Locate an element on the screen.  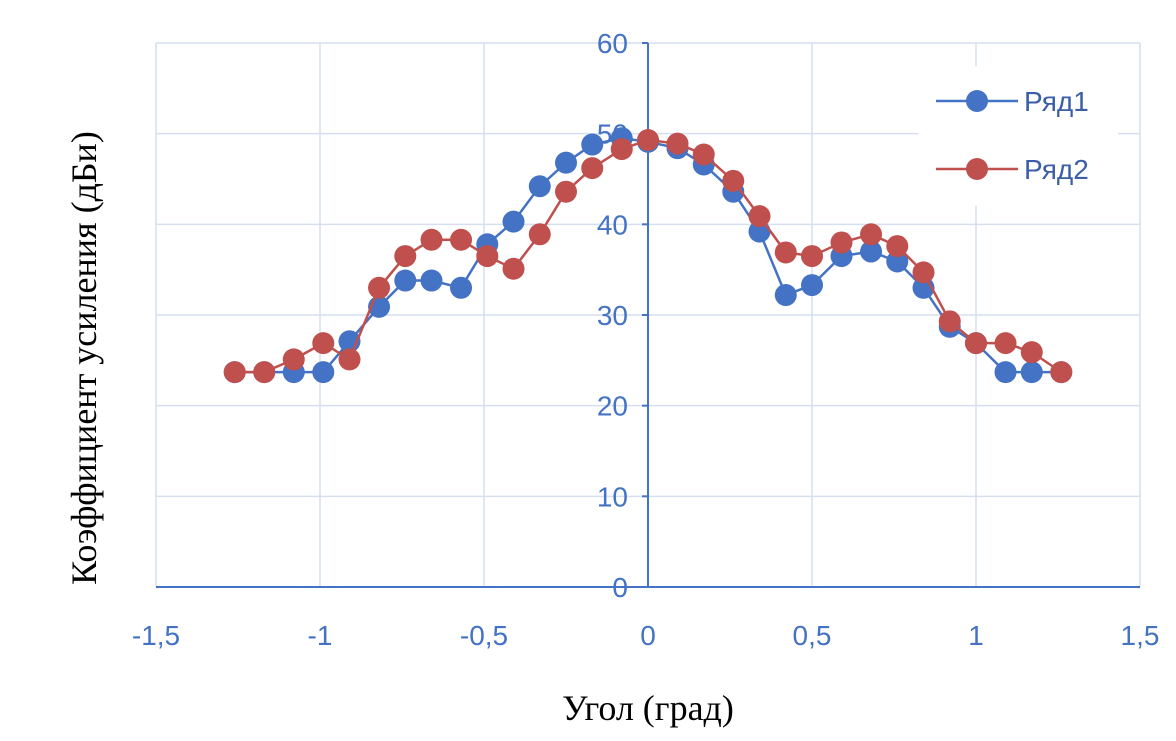
y-tick-label: 40 is located at coordinates (612, 224).